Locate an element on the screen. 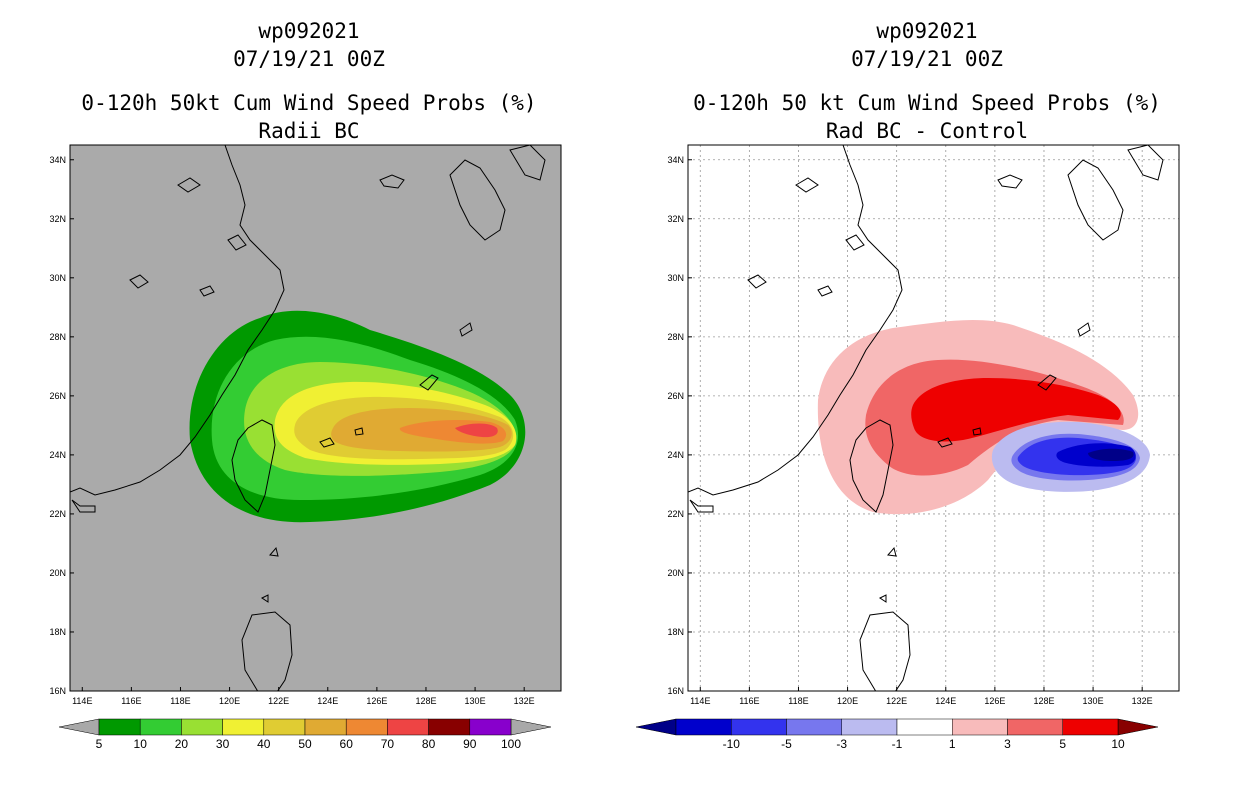 The height and width of the screenshot is (800, 1236). colorbar-label: 40 is located at coordinates (264, 744).